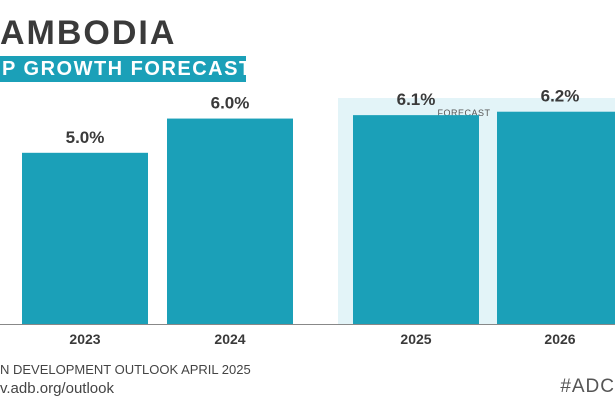 The image size is (615, 410). I want to click on x-tick-label-2024: 2024, so click(229, 339).